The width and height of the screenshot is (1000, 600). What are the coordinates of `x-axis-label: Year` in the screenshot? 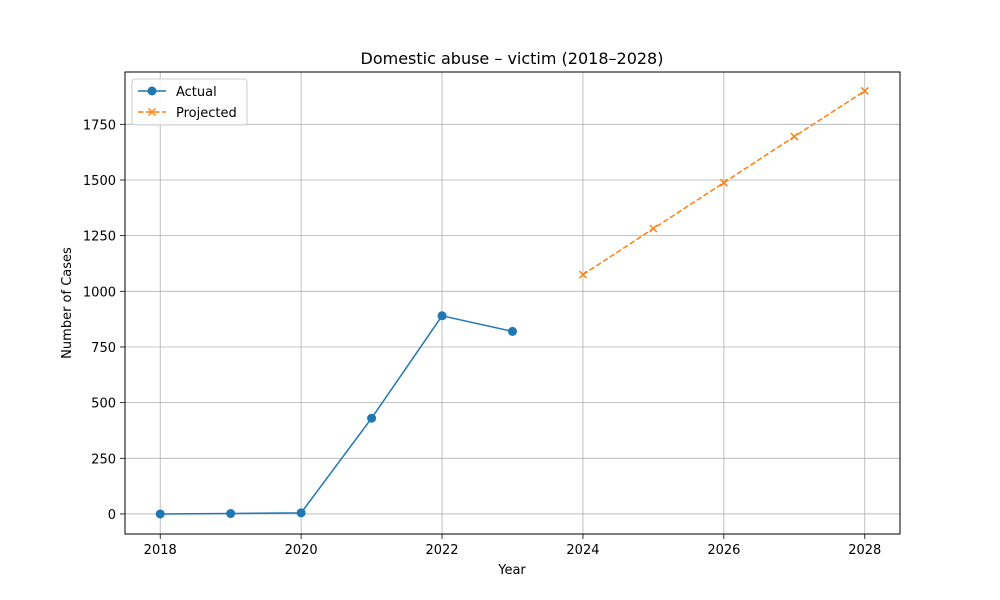 It's located at (511, 570).